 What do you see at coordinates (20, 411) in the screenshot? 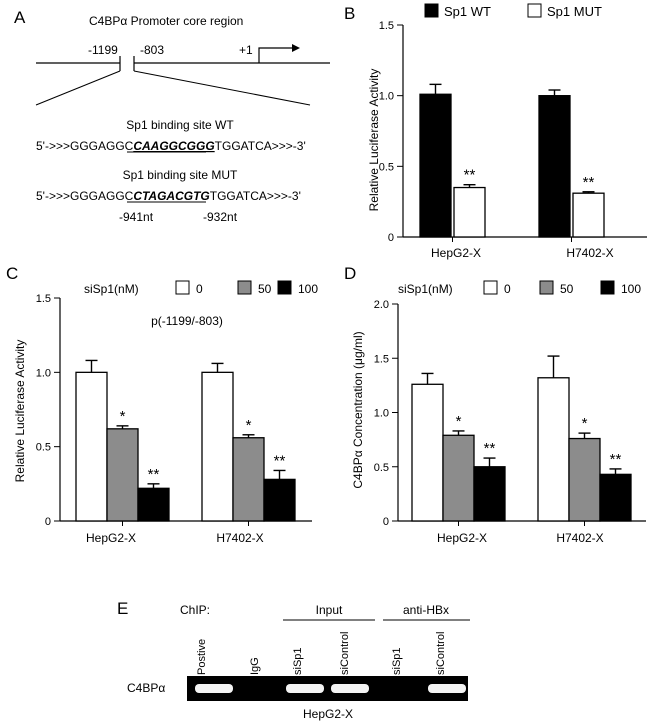
I see `y-axis-title-c: Relative Luciferase Activity` at bounding box center [20, 411].